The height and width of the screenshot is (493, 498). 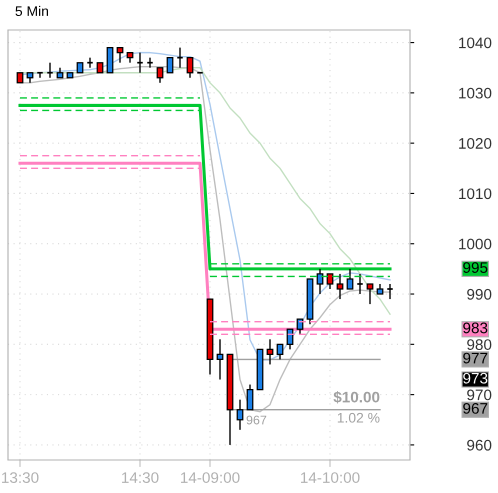 What do you see at coordinates (475, 93) in the screenshot?
I see `y-tick-label: 1030` at bounding box center [475, 93].